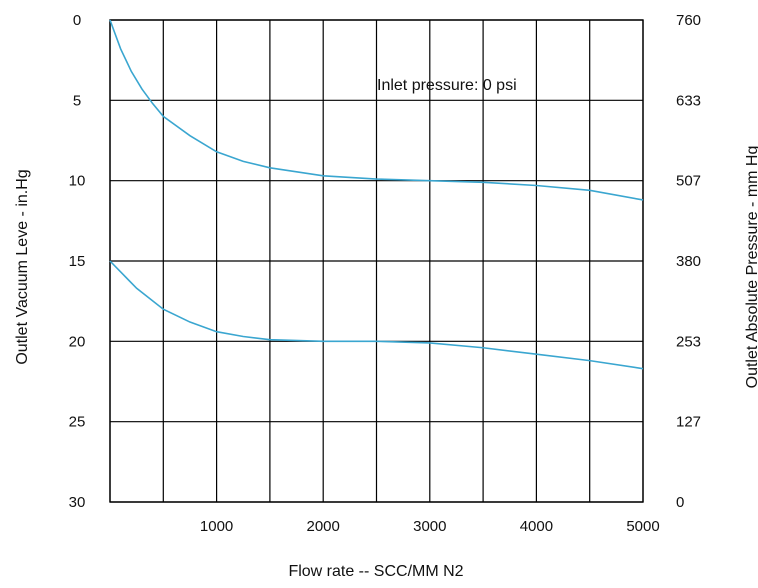  What do you see at coordinates (536, 526) in the screenshot?
I see `x-tick-label: 4000` at bounding box center [536, 526].